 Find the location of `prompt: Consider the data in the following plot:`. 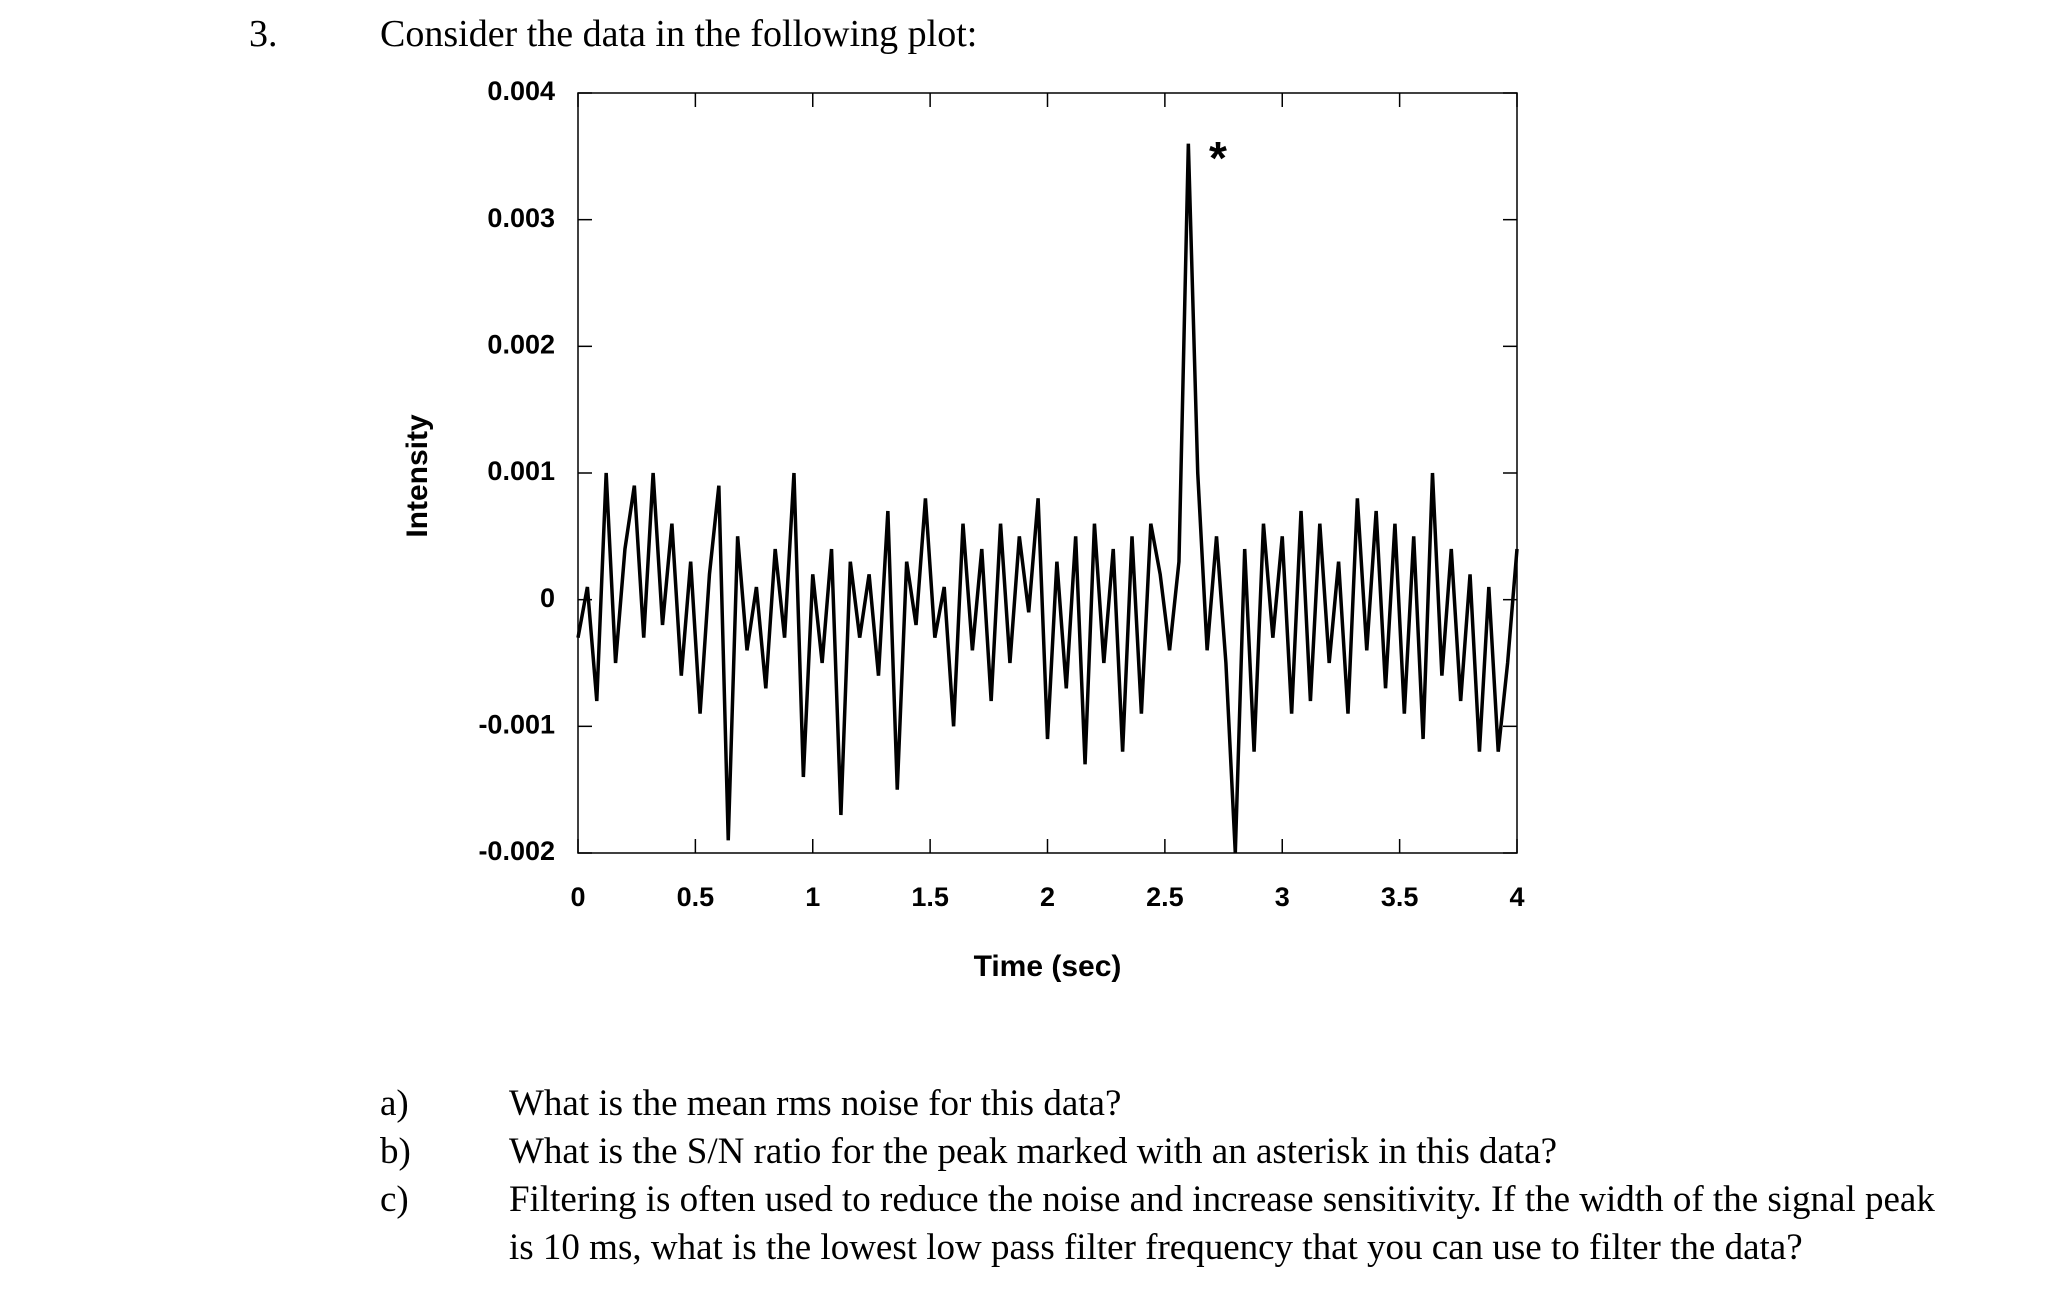

prompt: Consider the data in the following plot: is located at coordinates (679, 34).